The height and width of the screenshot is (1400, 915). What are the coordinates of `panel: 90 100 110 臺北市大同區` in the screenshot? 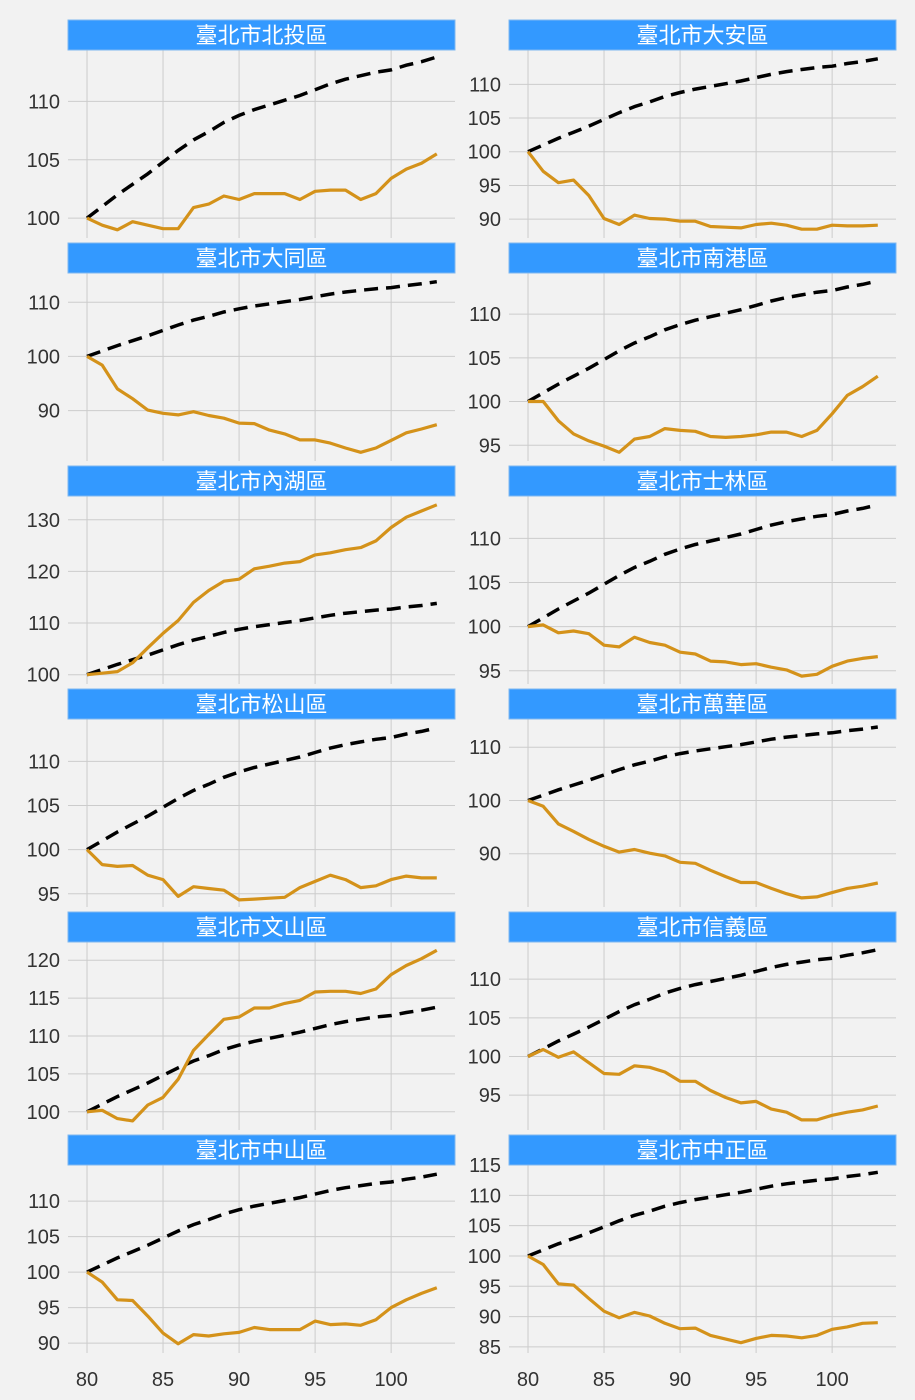 It's located at (241, 351).